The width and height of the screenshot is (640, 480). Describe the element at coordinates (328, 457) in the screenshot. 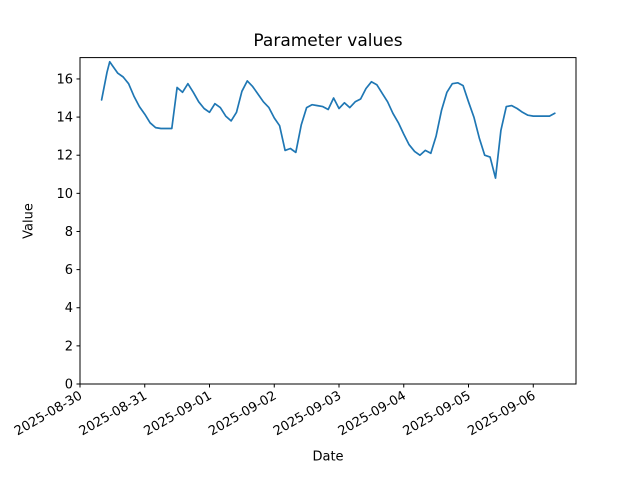

I see `x-axis-label: Date` at that location.